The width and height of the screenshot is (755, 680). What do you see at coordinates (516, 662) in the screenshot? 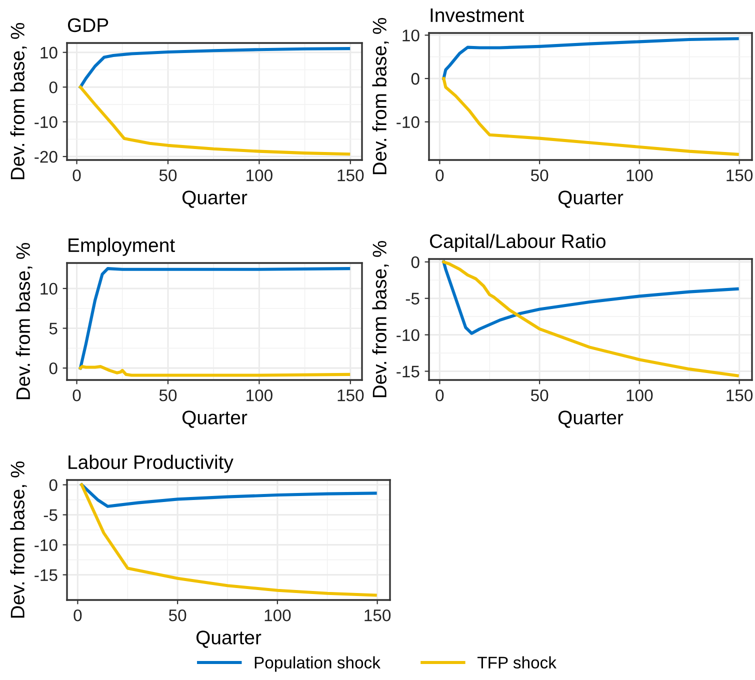
I see `legend-label: TFP shock` at bounding box center [516, 662].